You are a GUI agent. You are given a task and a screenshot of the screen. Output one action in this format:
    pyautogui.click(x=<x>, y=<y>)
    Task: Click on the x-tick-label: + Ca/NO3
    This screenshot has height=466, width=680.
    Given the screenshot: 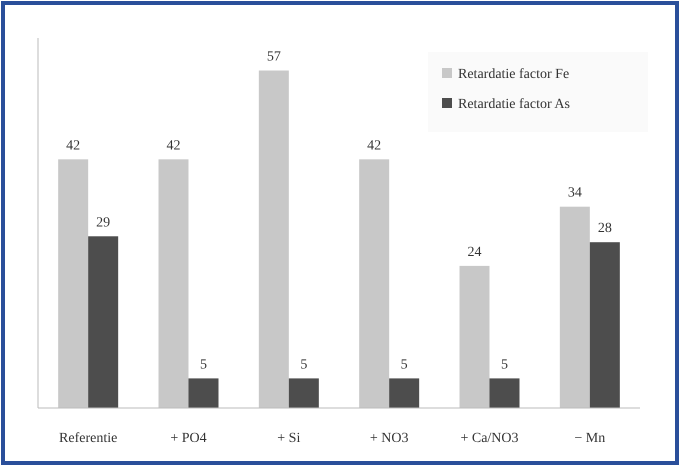 What is the action you would take?
    pyautogui.click(x=489, y=438)
    